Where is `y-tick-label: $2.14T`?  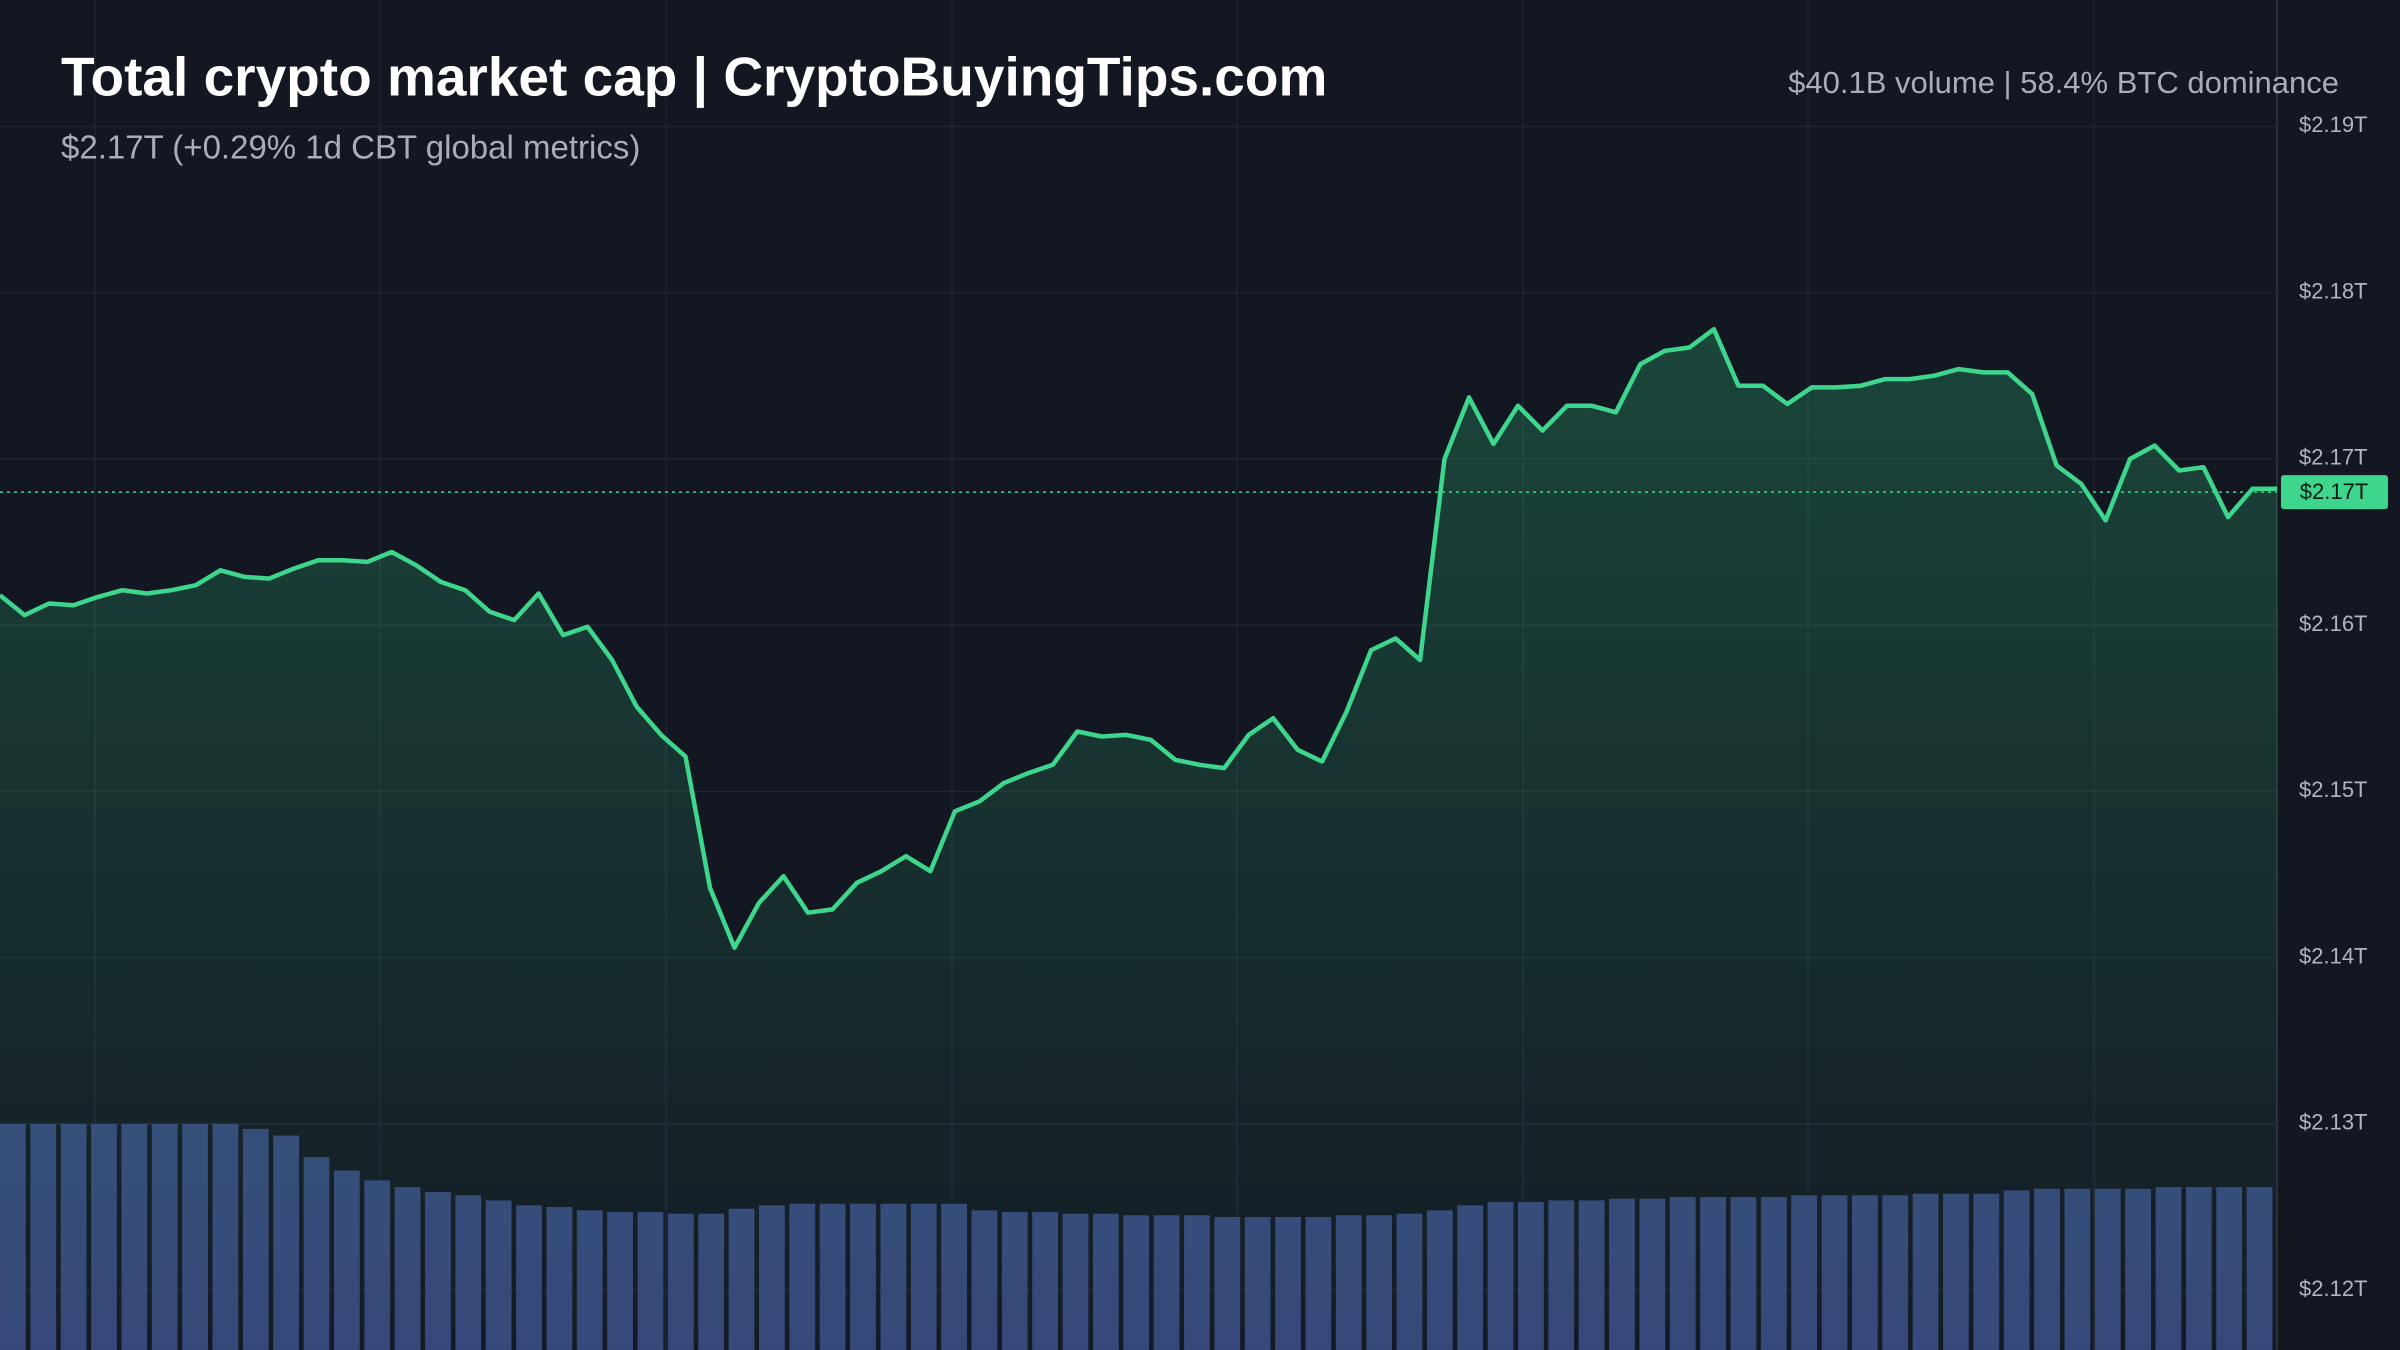
y-tick-label: $2.14T is located at coordinates (2333, 955).